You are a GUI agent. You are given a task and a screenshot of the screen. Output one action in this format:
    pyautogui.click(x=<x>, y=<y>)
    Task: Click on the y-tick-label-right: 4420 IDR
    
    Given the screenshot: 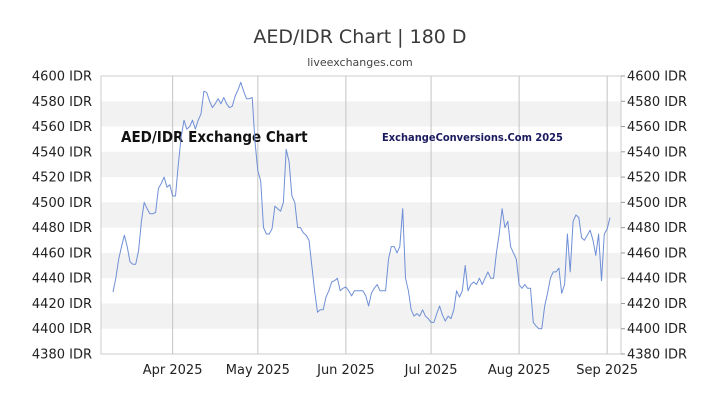 What is the action you would take?
    pyautogui.click(x=657, y=304)
    